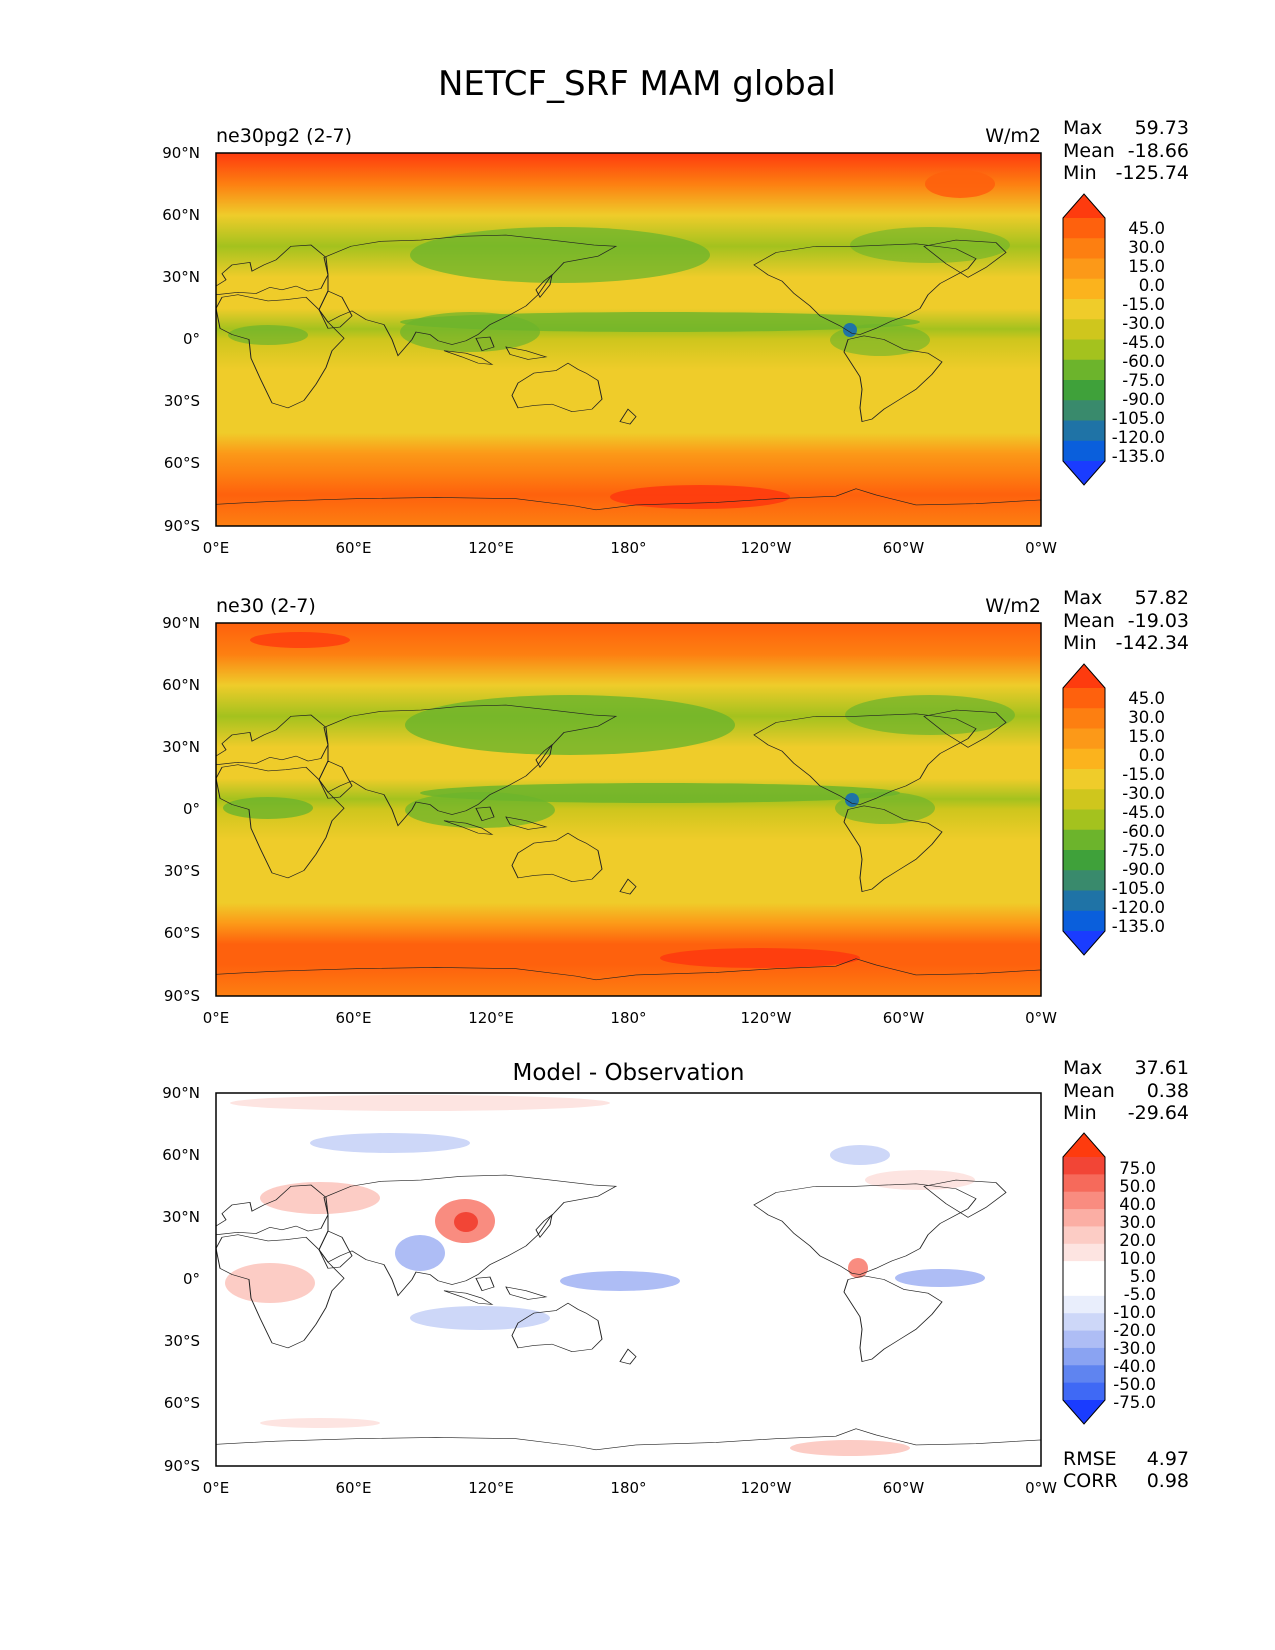 The image size is (1275, 1650). What do you see at coordinates (860, 1155) in the screenshot?
I see `bottom-anomaly-namerica-negative` at bounding box center [860, 1155].